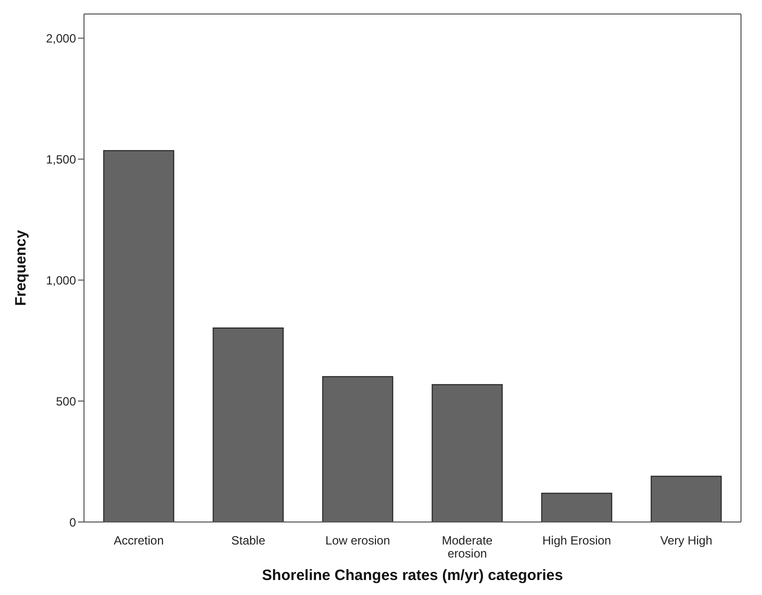 The height and width of the screenshot is (595, 762). What do you see at coordinates (61, 38) in the screenshot?
I see `y-tick-label: 2,000` at bounding box center [61, 38].